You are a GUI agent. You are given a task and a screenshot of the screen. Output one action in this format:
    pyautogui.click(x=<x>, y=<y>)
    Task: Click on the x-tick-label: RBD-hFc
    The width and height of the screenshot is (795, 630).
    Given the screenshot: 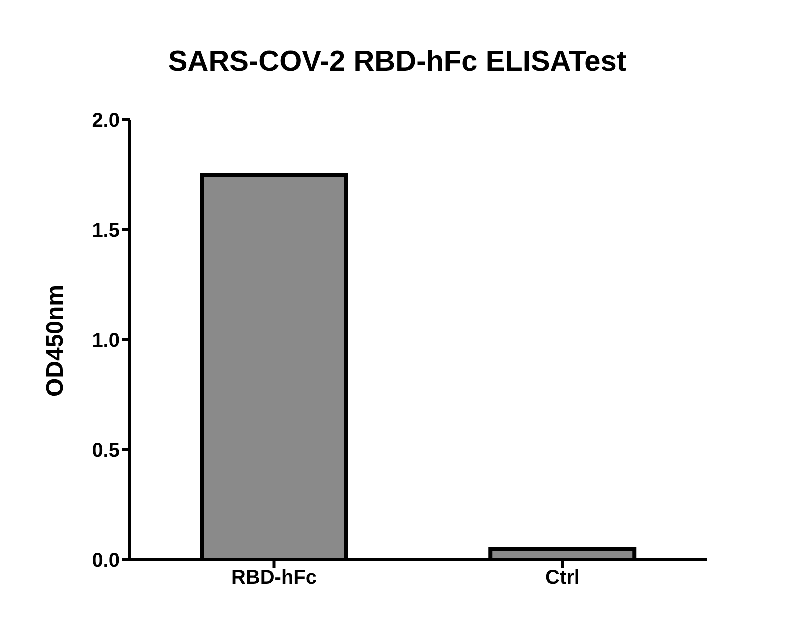 What is the action you would take?
    pyautogui.click(x=274, y=578)
    